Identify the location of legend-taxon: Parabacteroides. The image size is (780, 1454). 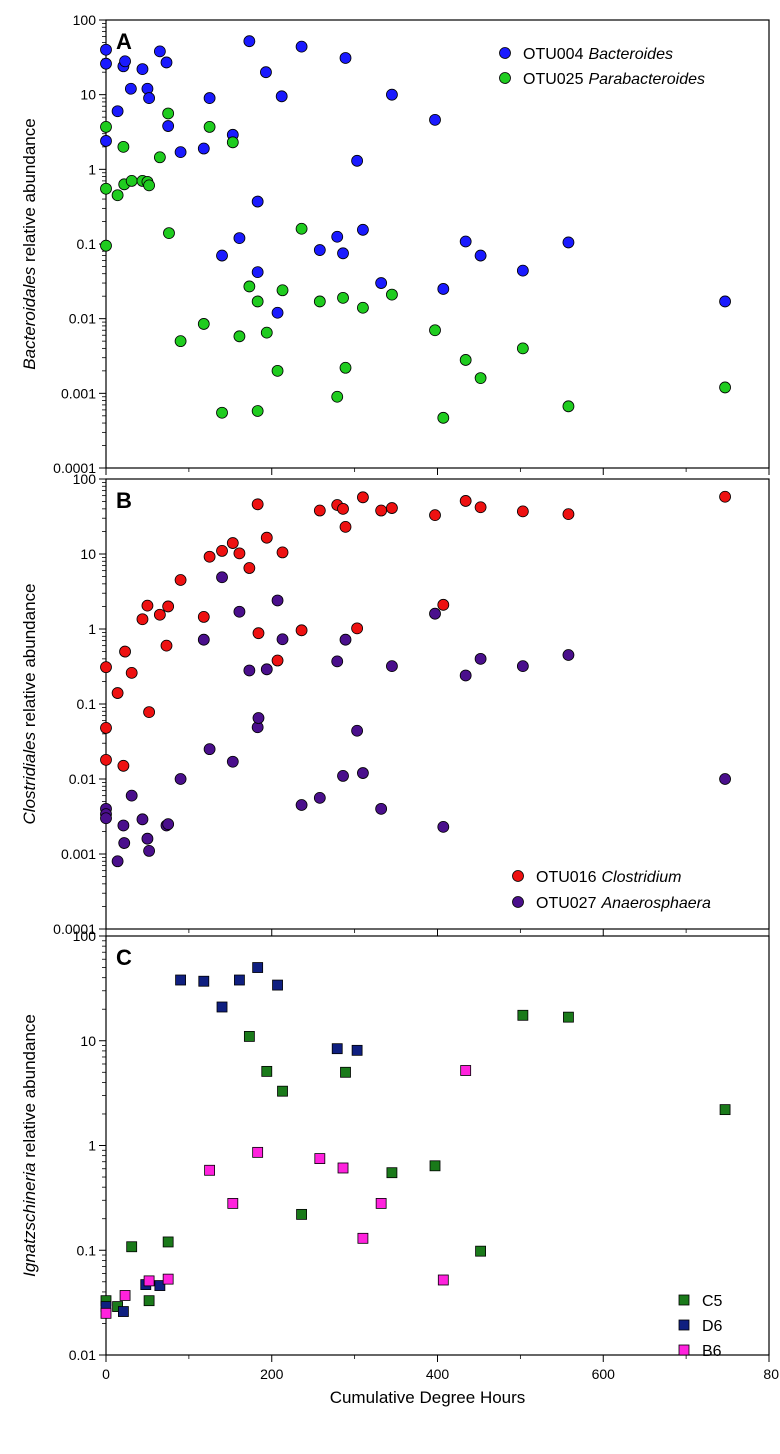
(646, 79).